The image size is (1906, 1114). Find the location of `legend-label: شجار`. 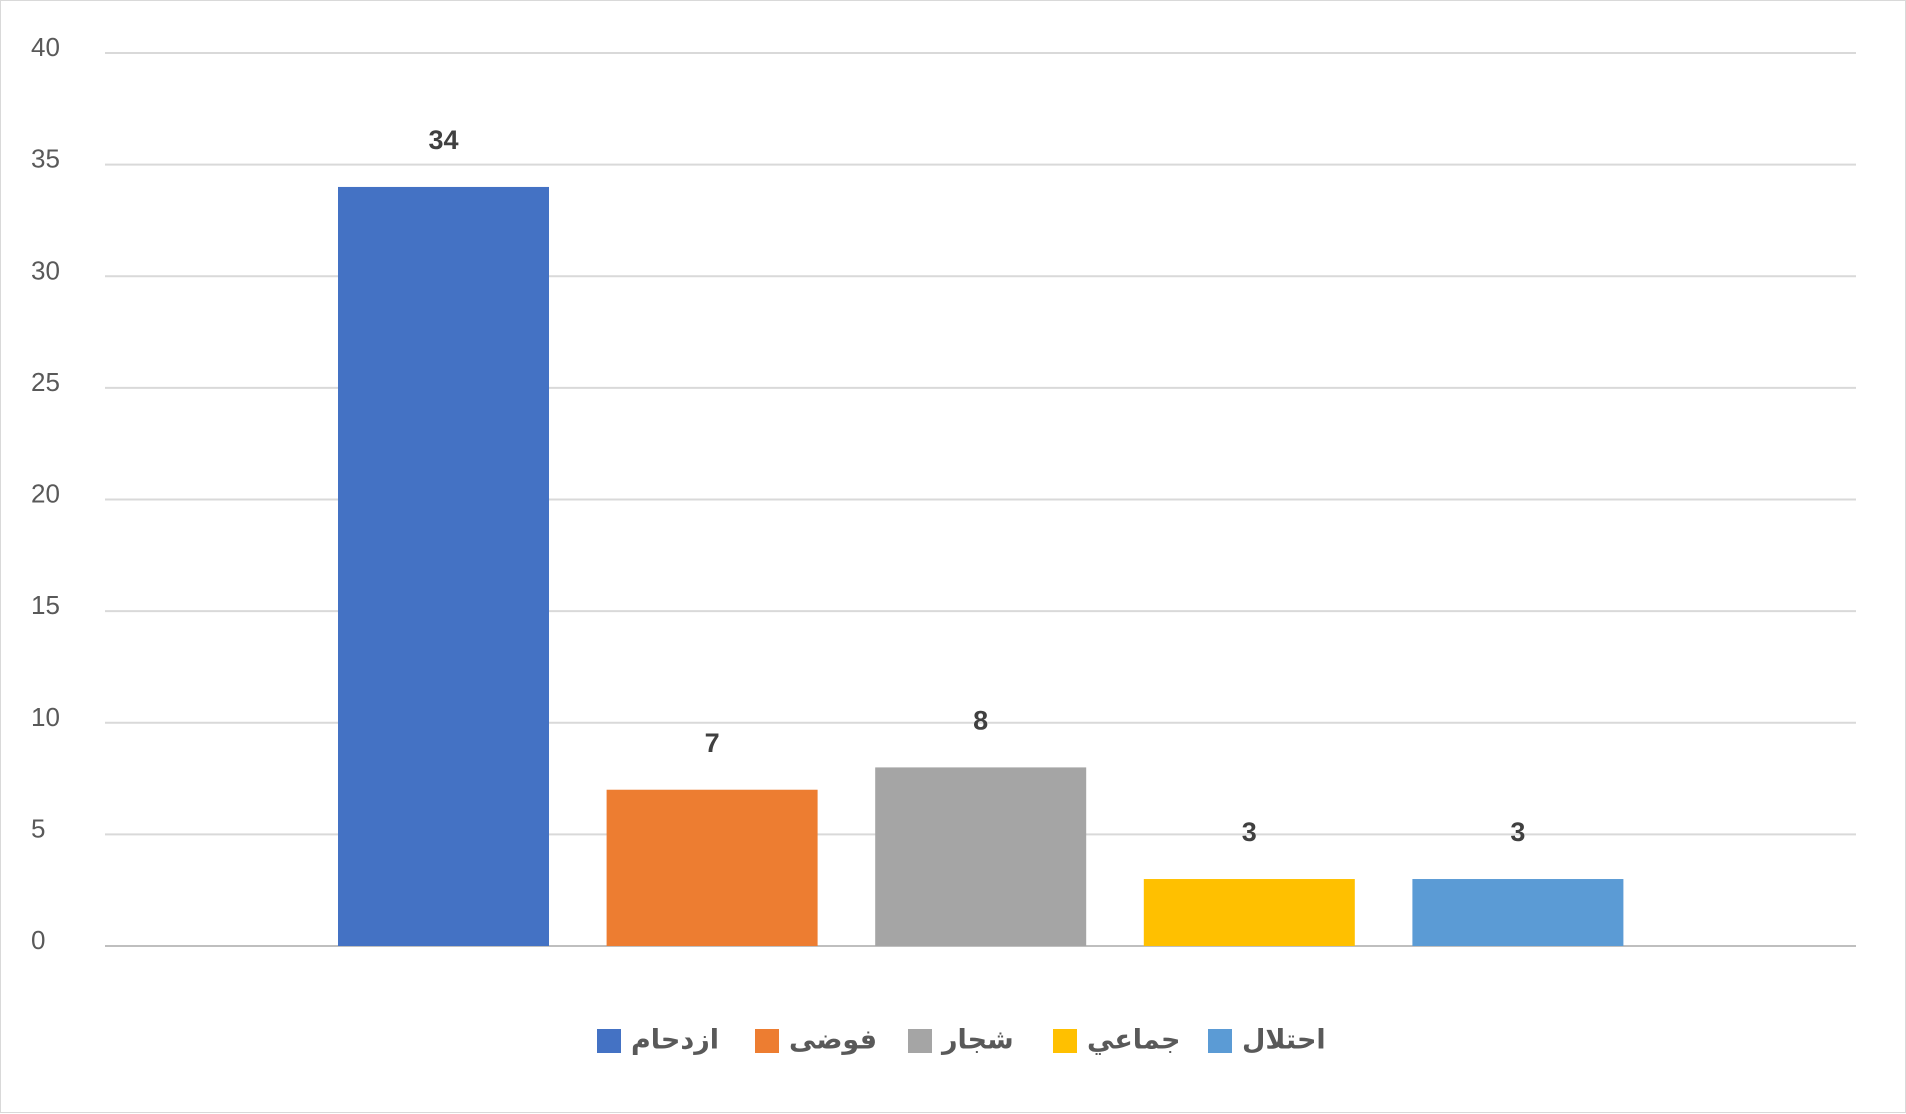

legend-label: شجار is located at coordinates (977, 1040).